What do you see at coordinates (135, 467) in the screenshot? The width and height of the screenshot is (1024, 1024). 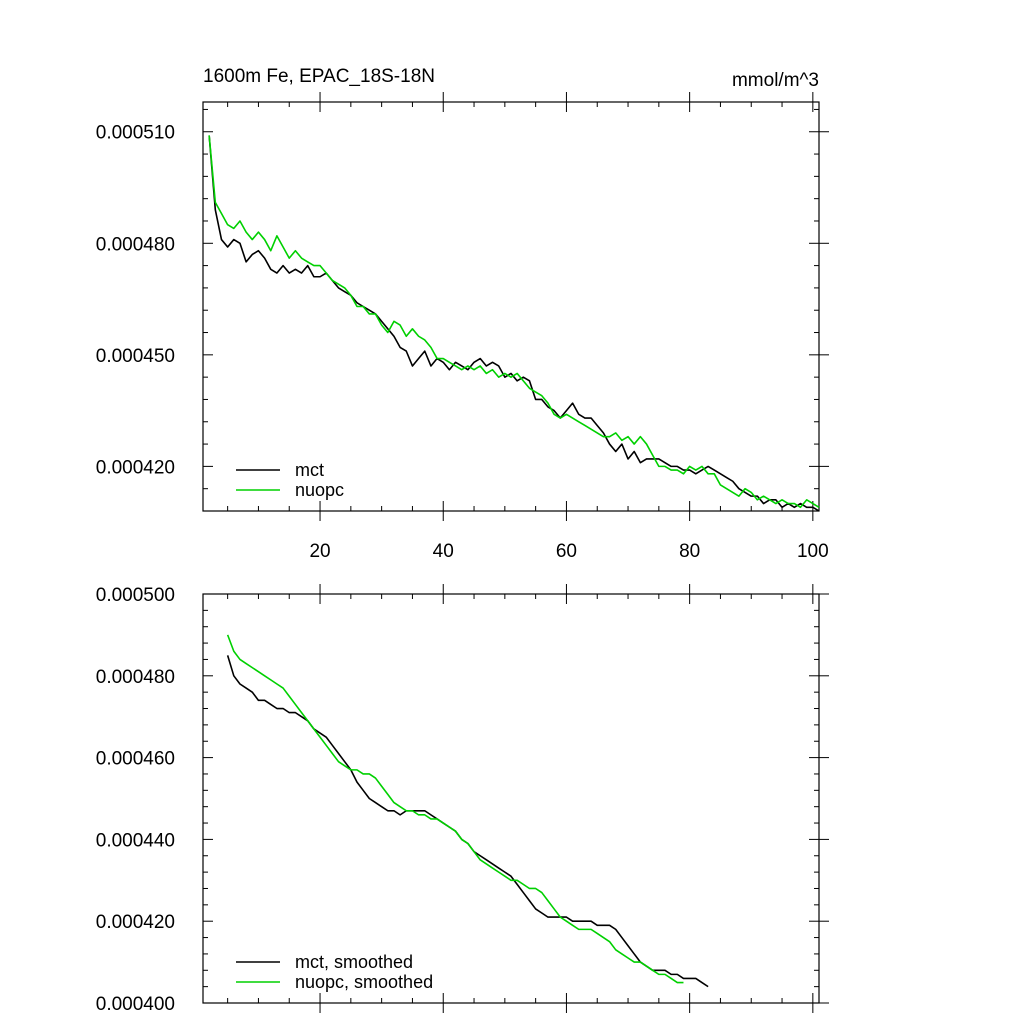 I see `top-y-tick-label: 0.000420` at bounding box center [135, 467].